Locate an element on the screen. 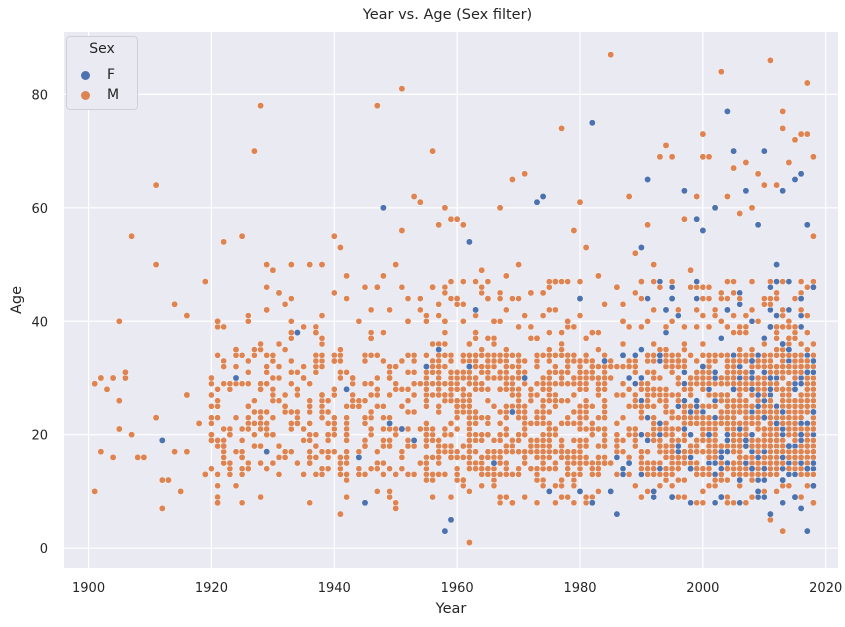 This screenshot has width=845, height=627. x-axis-label: Year is located at coordinates (451, 609).